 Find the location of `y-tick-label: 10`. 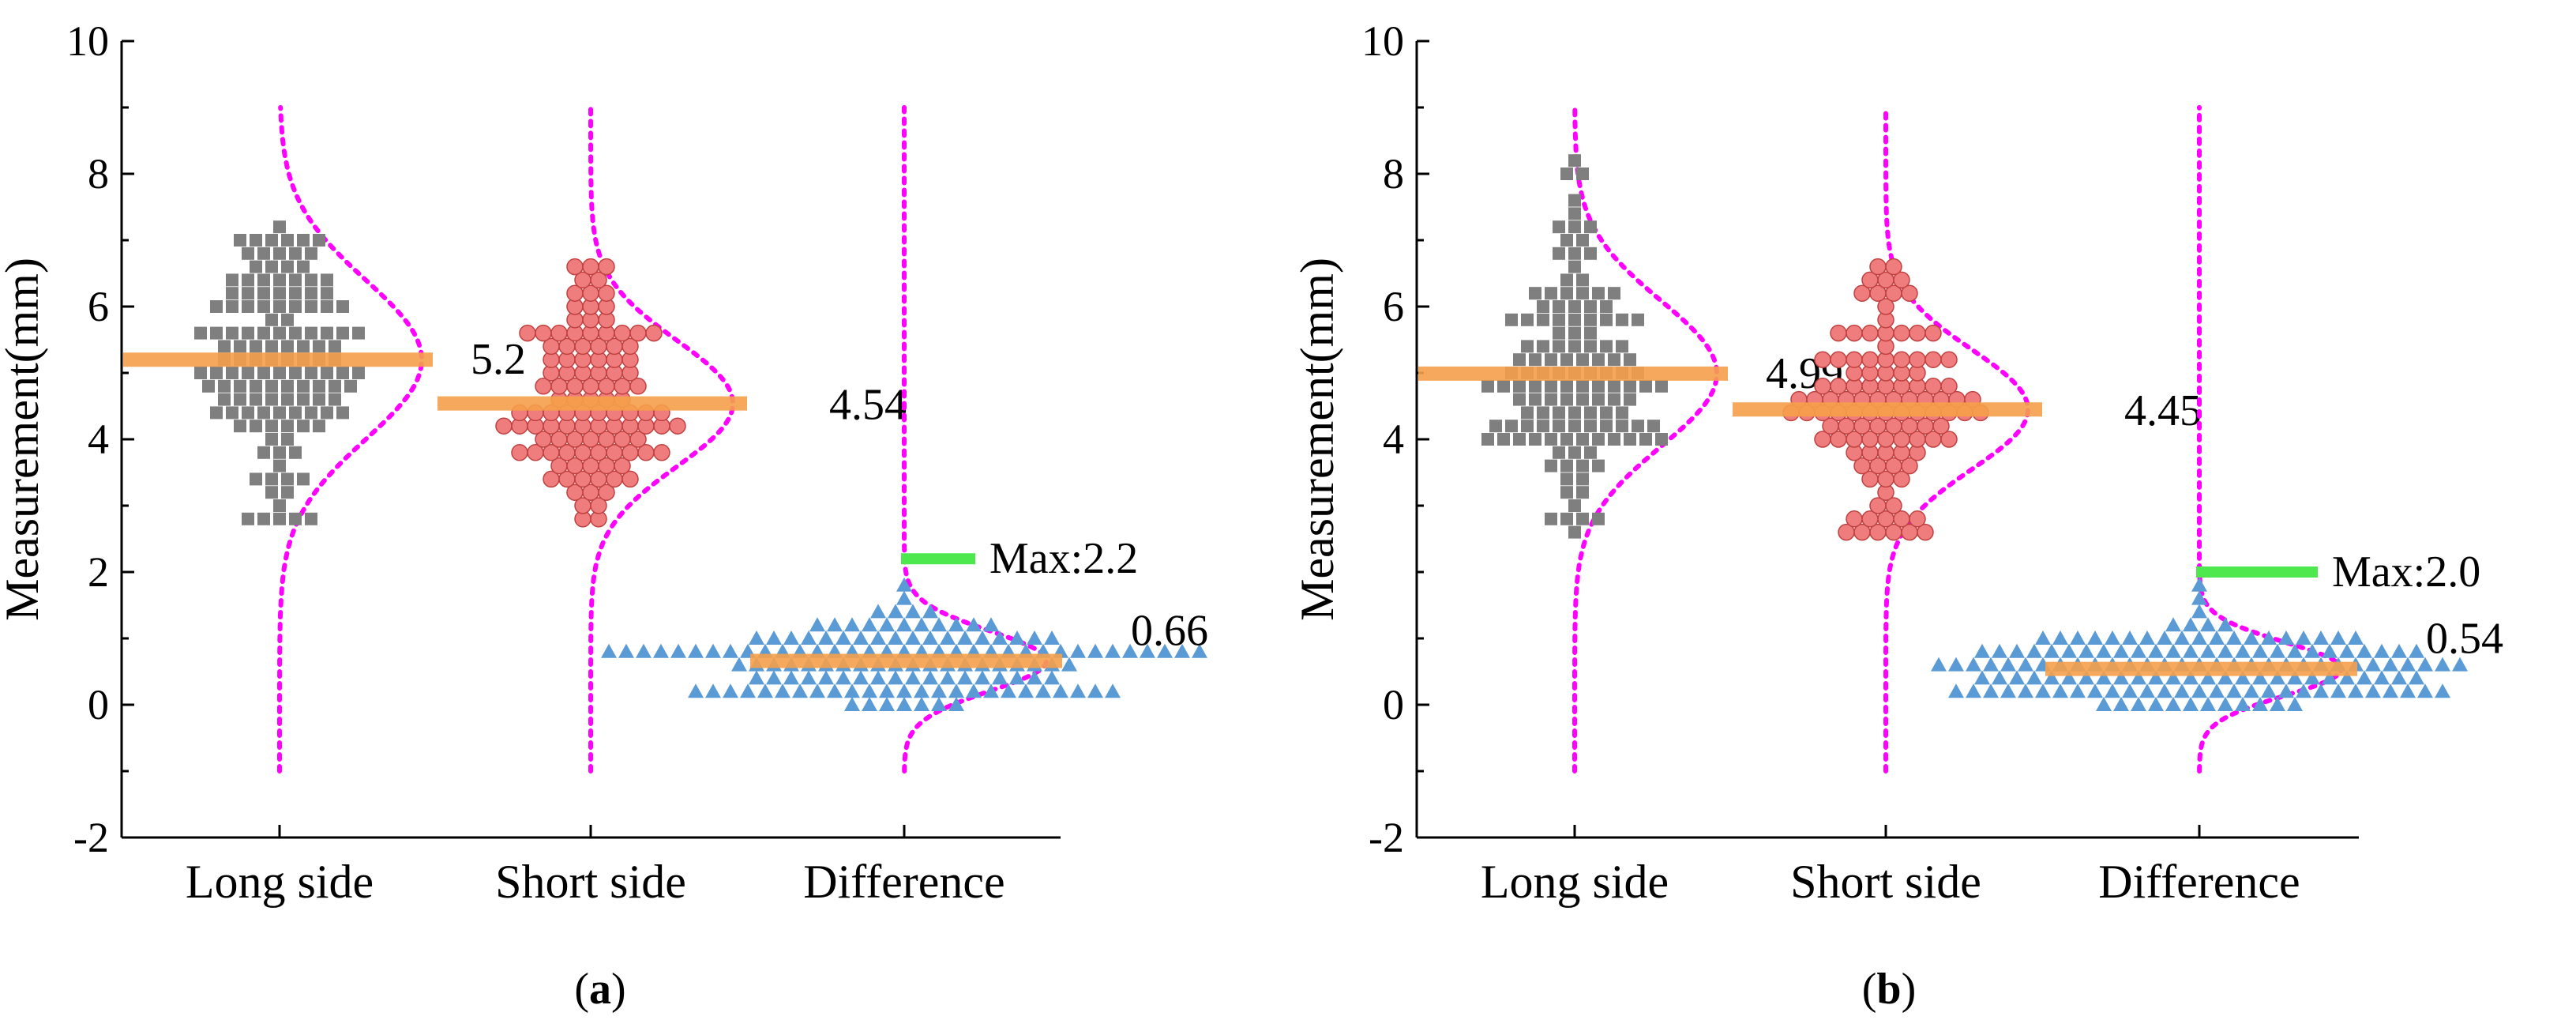

y-tick-label: 10 is located at coordinates (87, 41).